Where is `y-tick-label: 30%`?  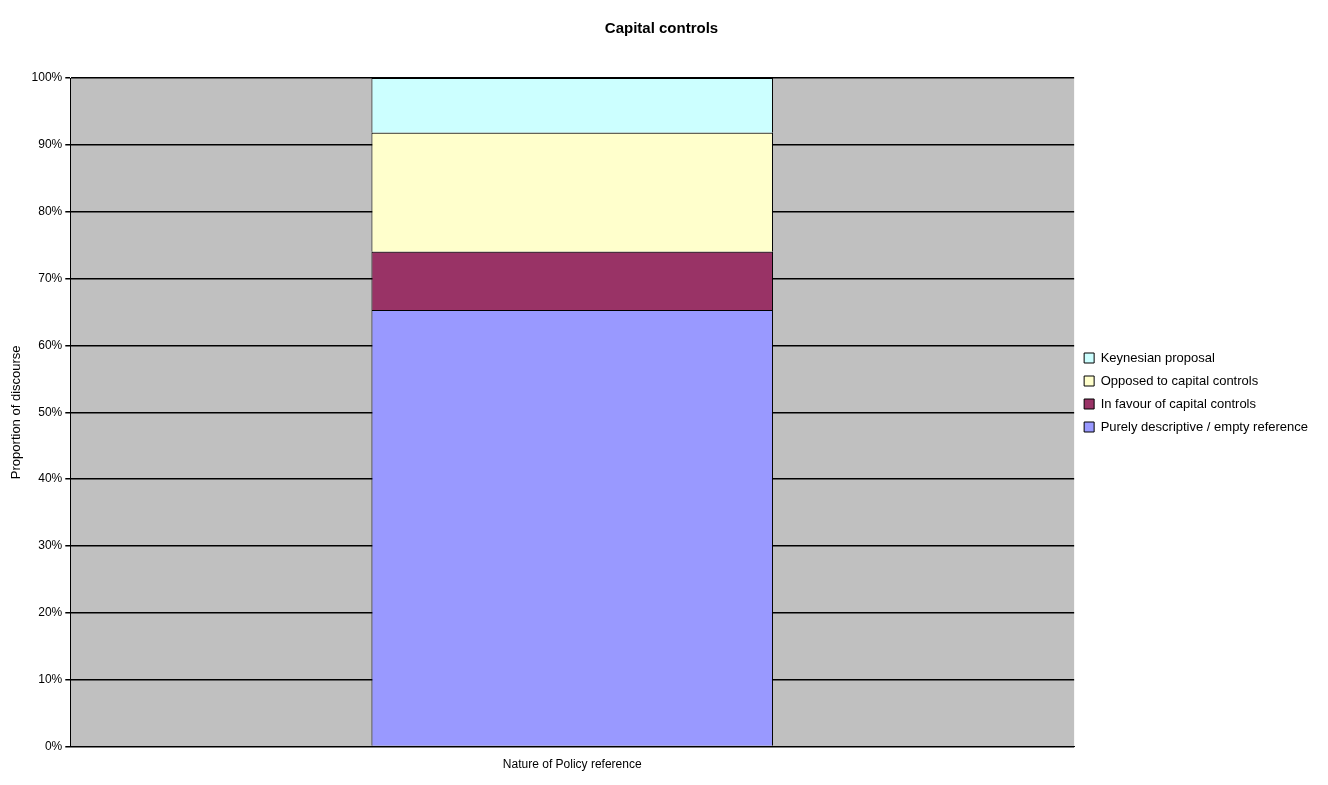
y-tick-label: 30% is located at coordinates (50, 545).